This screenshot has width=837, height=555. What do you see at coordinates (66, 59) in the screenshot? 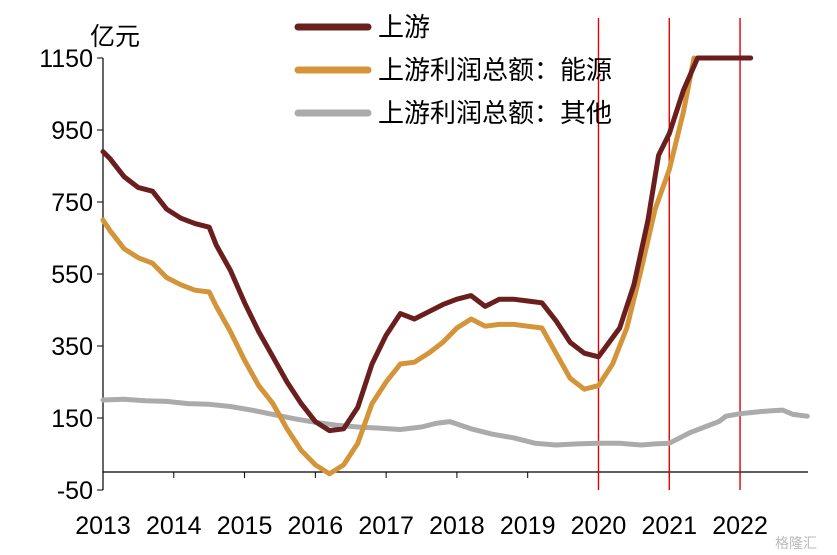
I see `y-tick-label: 1150` at bounding box center [66, 59].